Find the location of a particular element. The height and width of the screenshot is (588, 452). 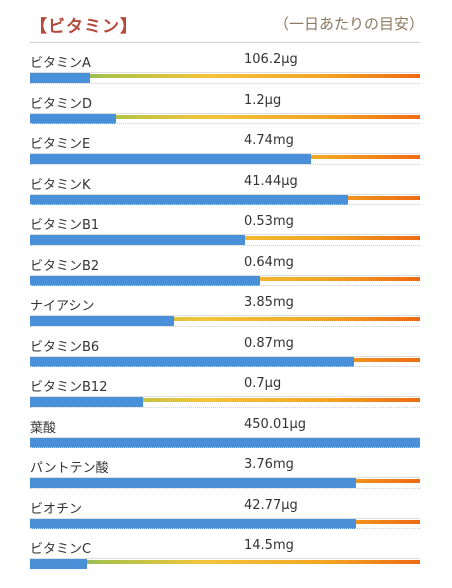

vitamin-row: ビタミンD 1.2μg is located at coordinates (225, 103).